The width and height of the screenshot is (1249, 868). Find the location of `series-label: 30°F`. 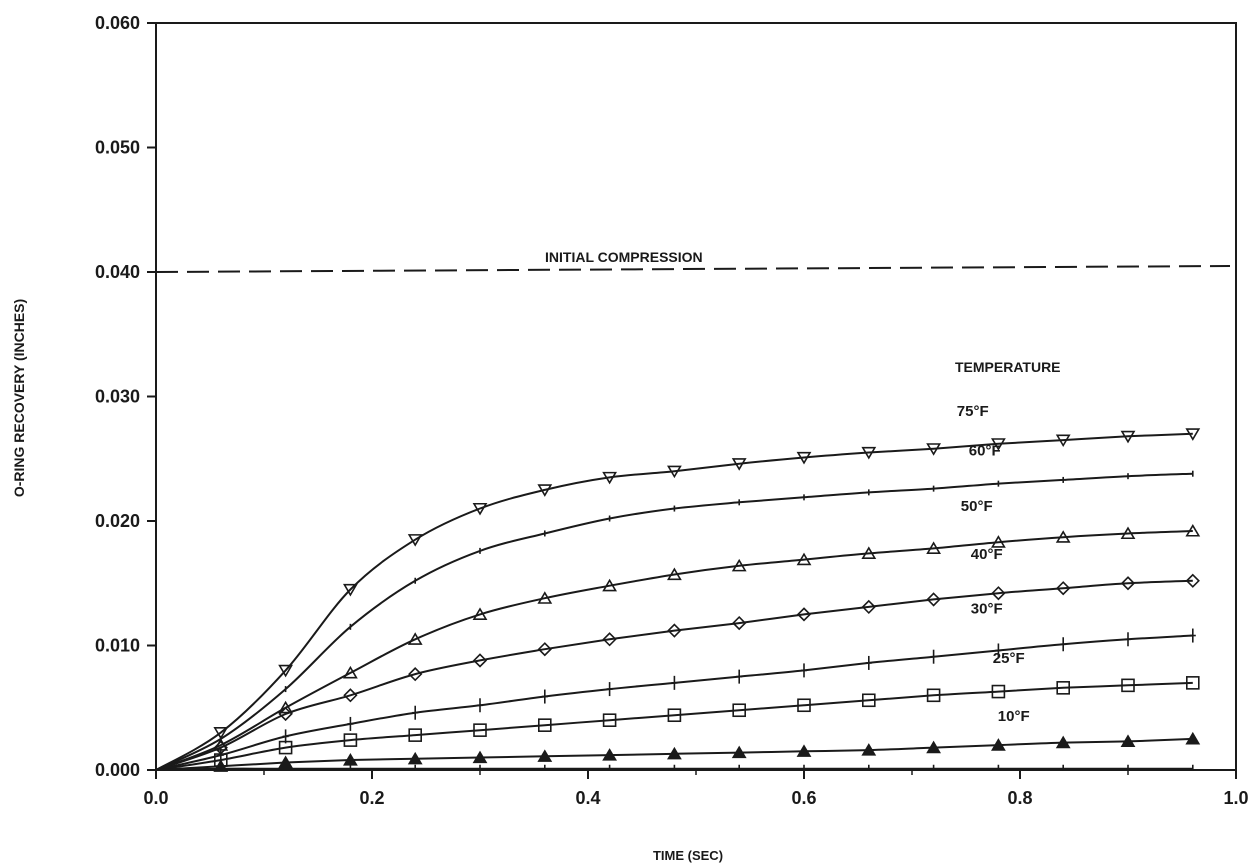

series-label: 30°F is located at coordinates (987, 609).